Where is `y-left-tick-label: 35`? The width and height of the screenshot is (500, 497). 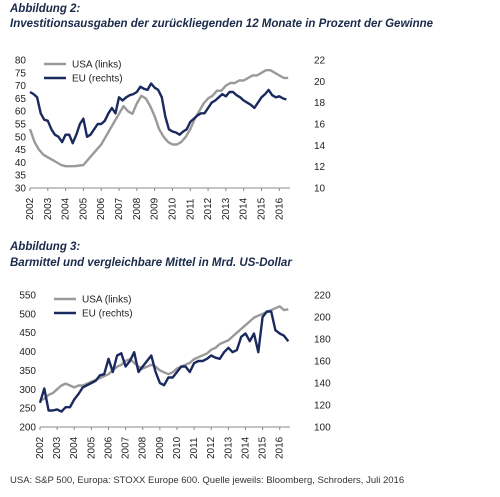
y-left-tick-label: 35 is located at coordinates (21, 176).